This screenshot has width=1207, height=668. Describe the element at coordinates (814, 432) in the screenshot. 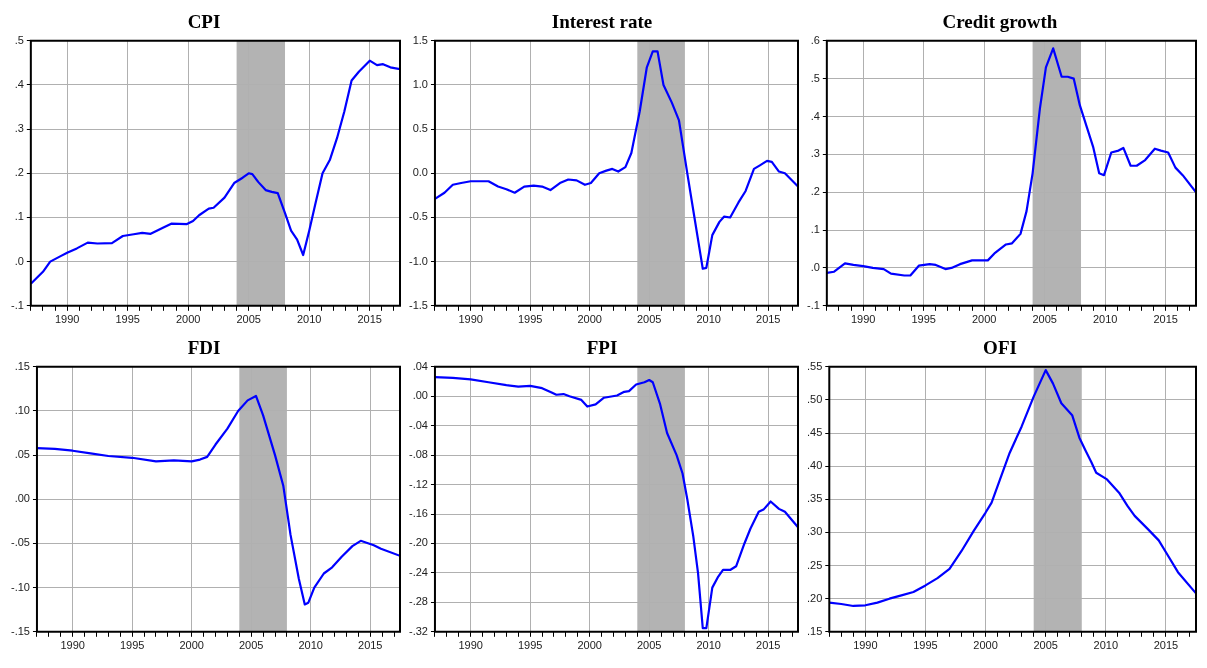

I see `y-tick-label: .45` at that location.